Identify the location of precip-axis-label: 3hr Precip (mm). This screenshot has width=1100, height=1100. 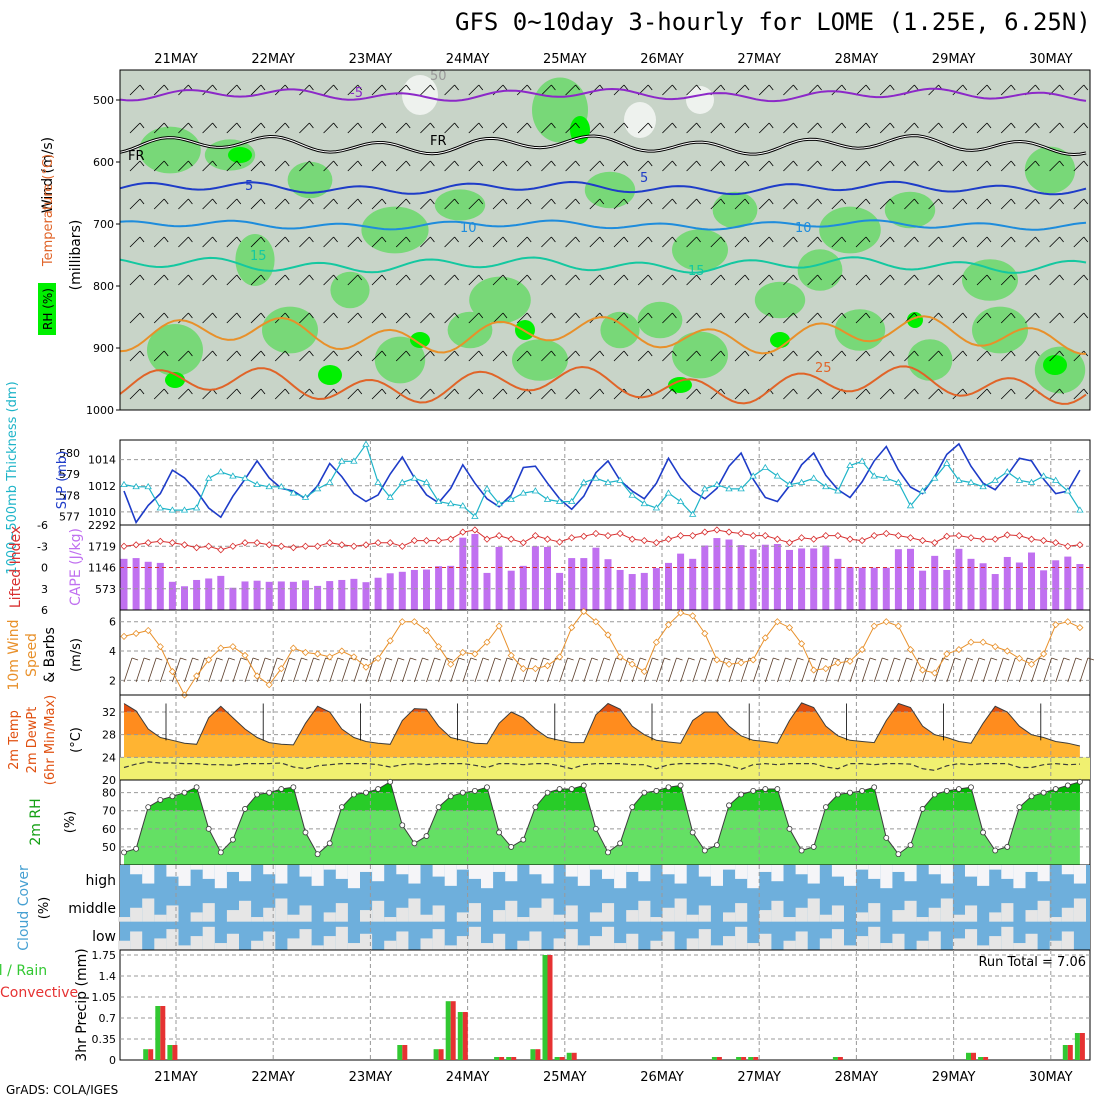
(82, 1004).